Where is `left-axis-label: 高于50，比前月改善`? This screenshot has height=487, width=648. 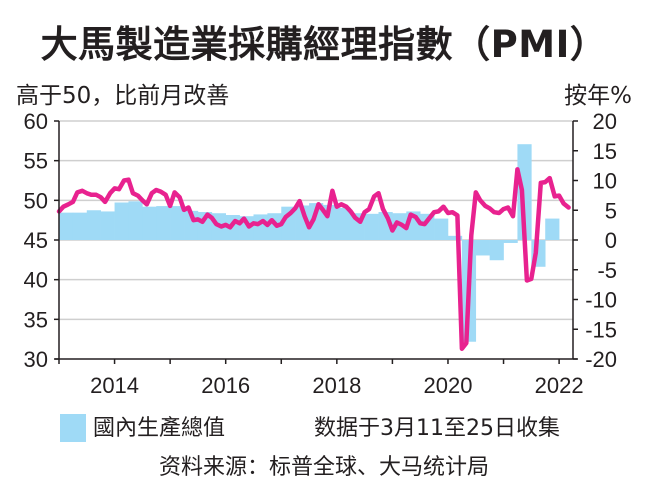
left-axis-label: 高于50，比前月改善 is located at coordinates (123, 96).